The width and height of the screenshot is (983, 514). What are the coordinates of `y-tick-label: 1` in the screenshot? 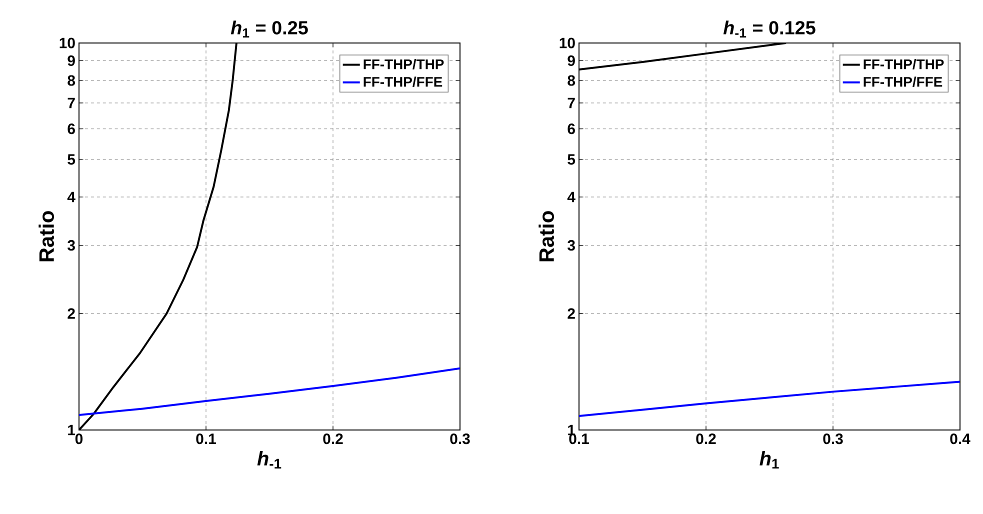 It's located at (72, 430).